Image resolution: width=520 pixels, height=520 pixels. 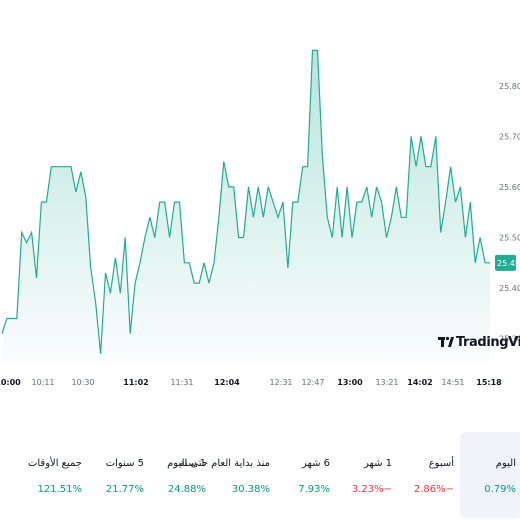 What do you see at coordinates (489, 382) in the screenshot?
I see `x-tick-label: 15:18` at bounding box center [489, 382].